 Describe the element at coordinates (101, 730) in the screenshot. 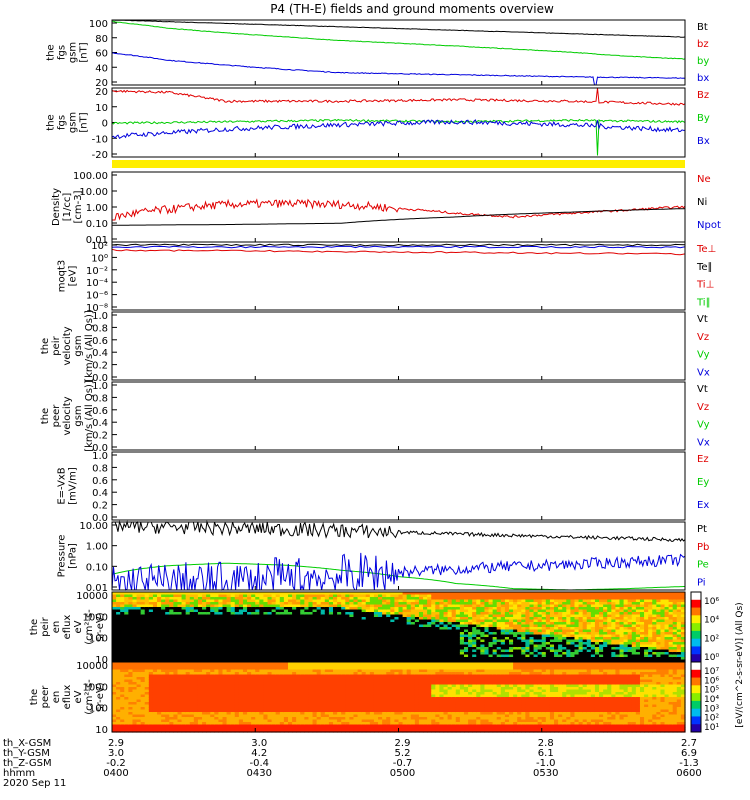

I see `ytick-label: 10` at that location.